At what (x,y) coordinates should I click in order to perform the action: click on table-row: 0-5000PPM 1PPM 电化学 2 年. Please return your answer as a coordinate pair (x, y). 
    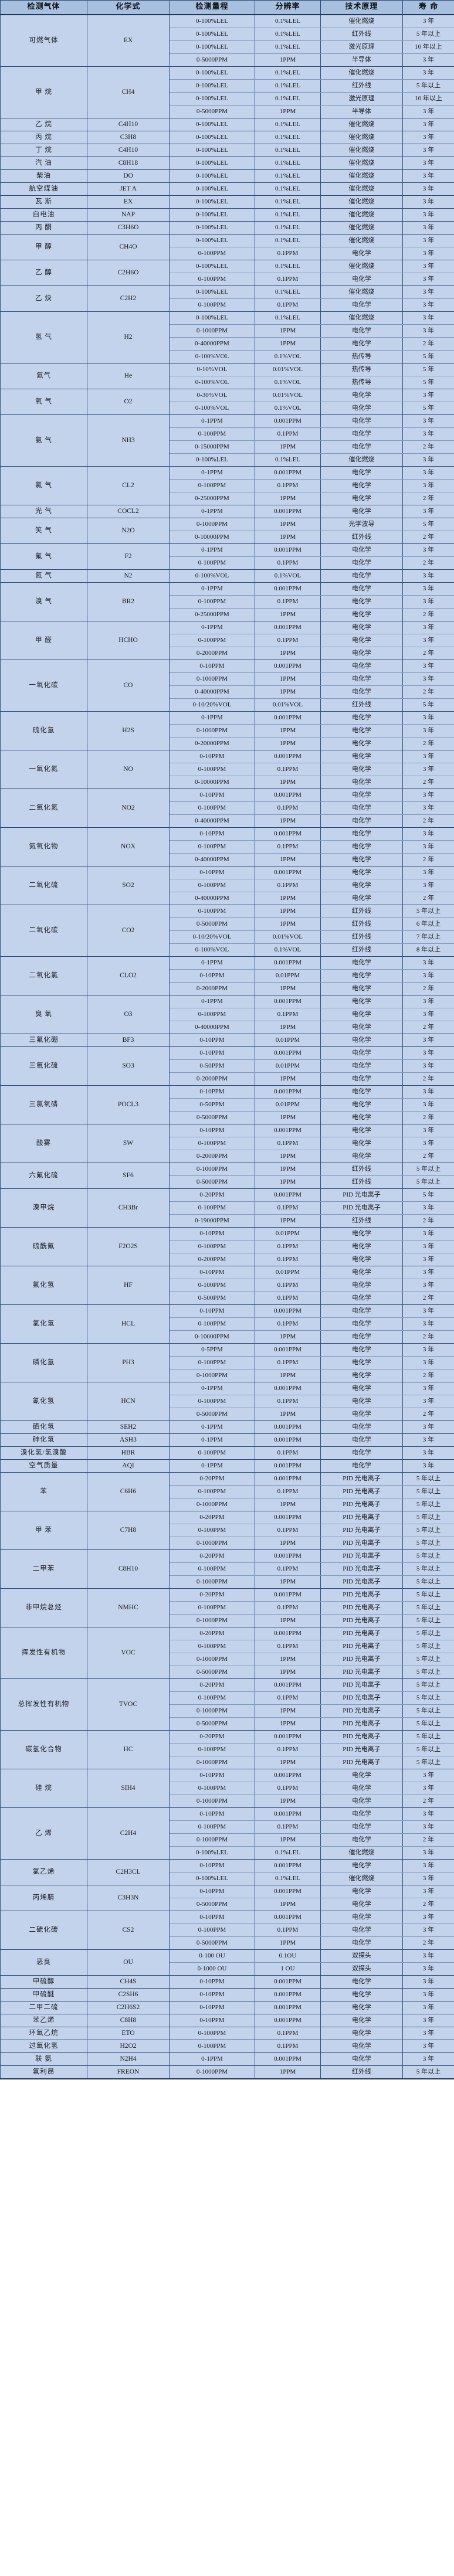
    Looking at the image, I should click on (227, 1905).